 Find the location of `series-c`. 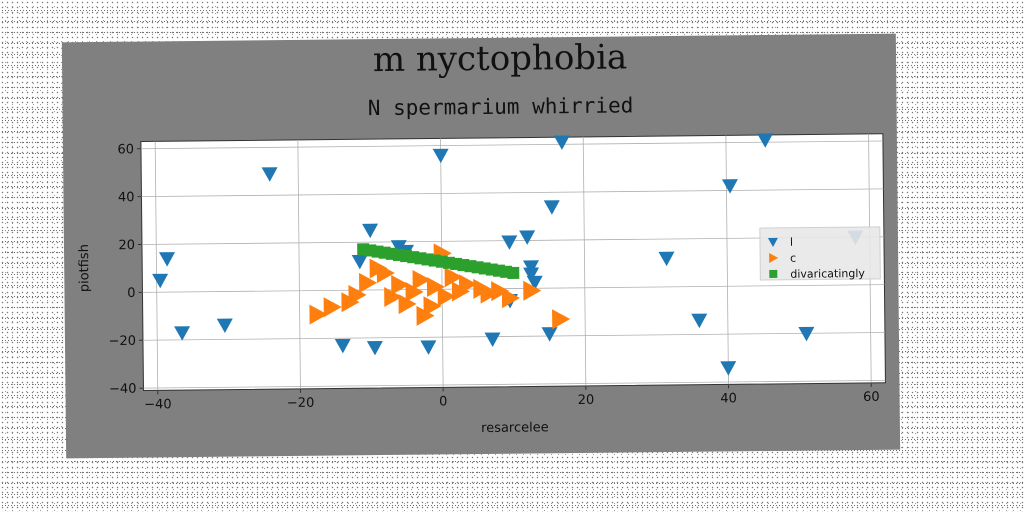

series-c is located at coordinates (440, 286).